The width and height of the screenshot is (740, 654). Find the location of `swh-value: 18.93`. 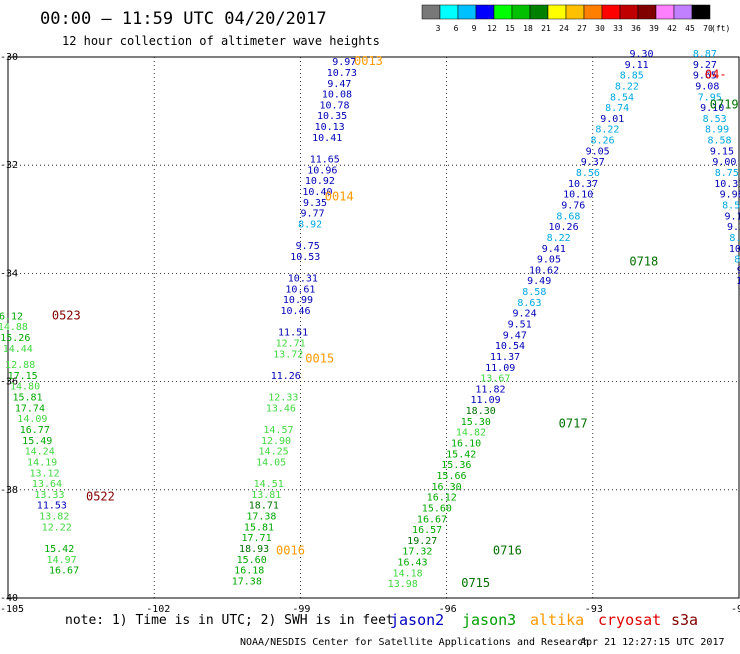

swh-value: 18.93 is located at coordinates (254, 549).